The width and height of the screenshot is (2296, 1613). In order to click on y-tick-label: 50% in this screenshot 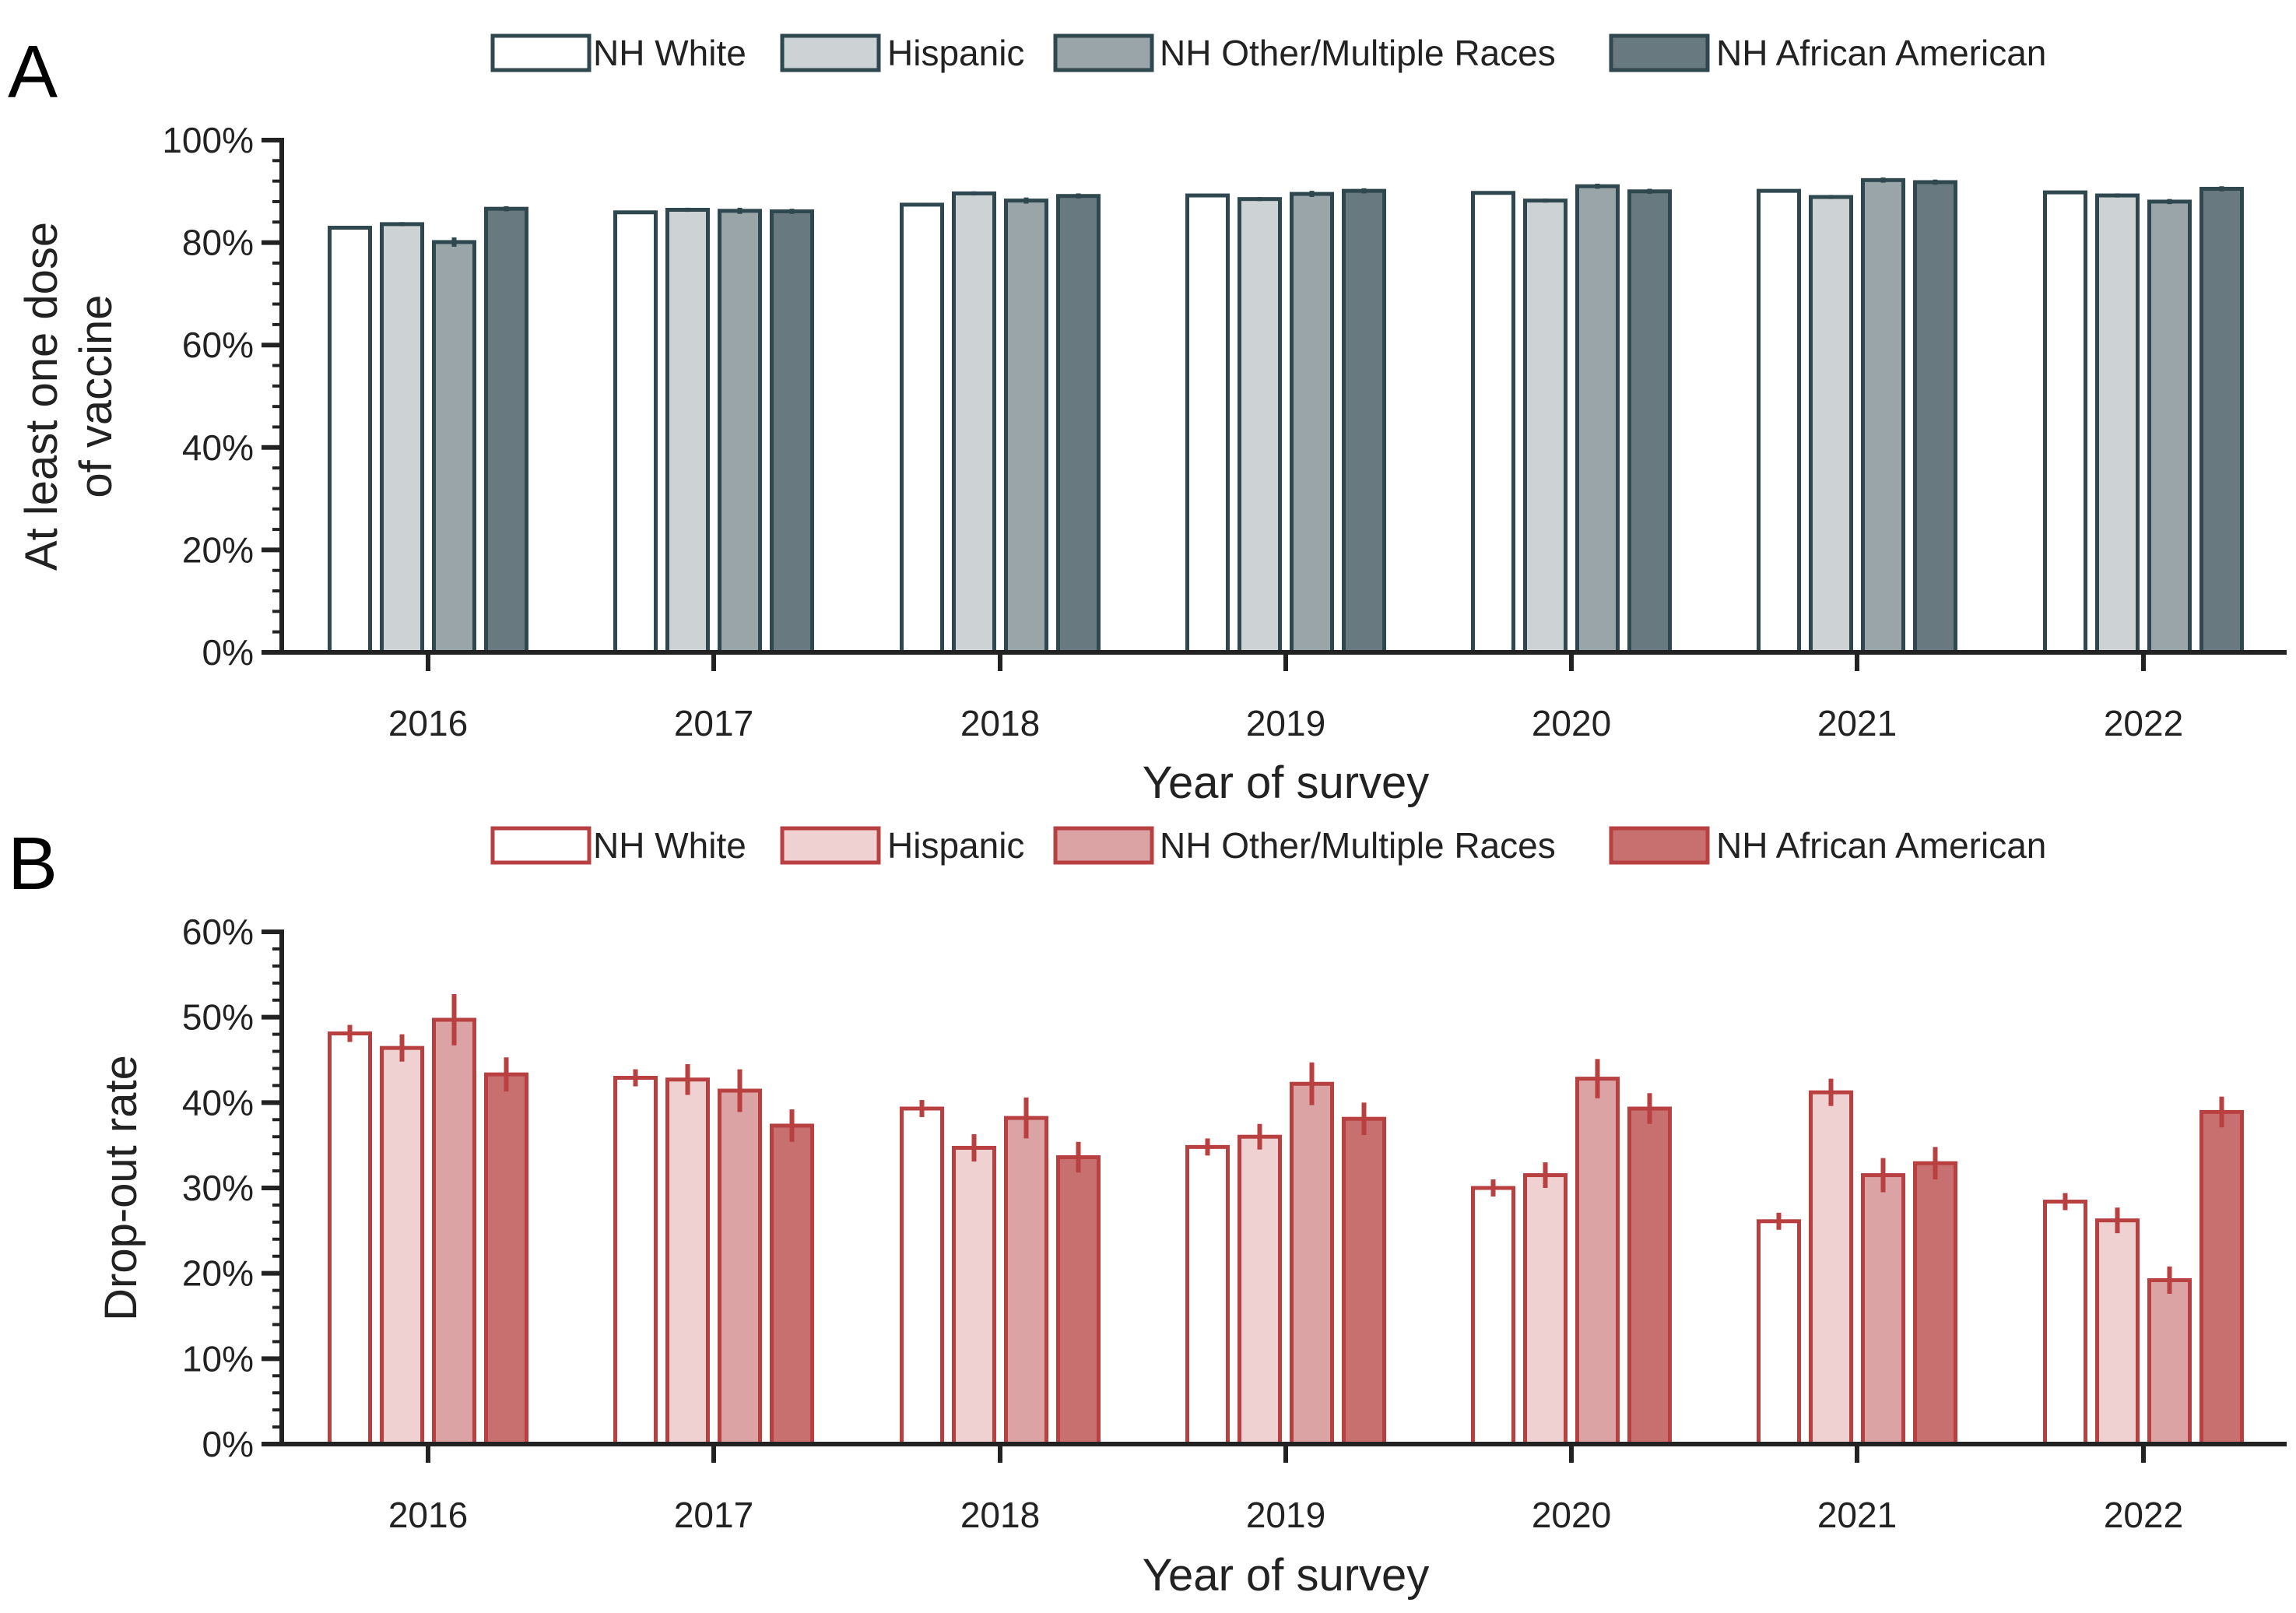, I will do `click(218, 1017)`.